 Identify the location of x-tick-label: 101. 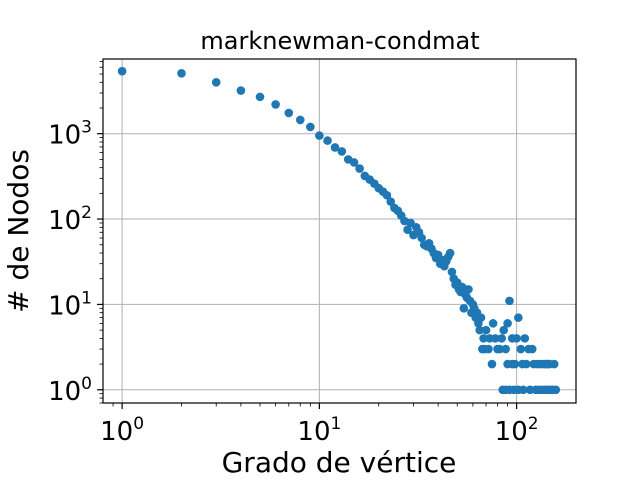
(319, 430).